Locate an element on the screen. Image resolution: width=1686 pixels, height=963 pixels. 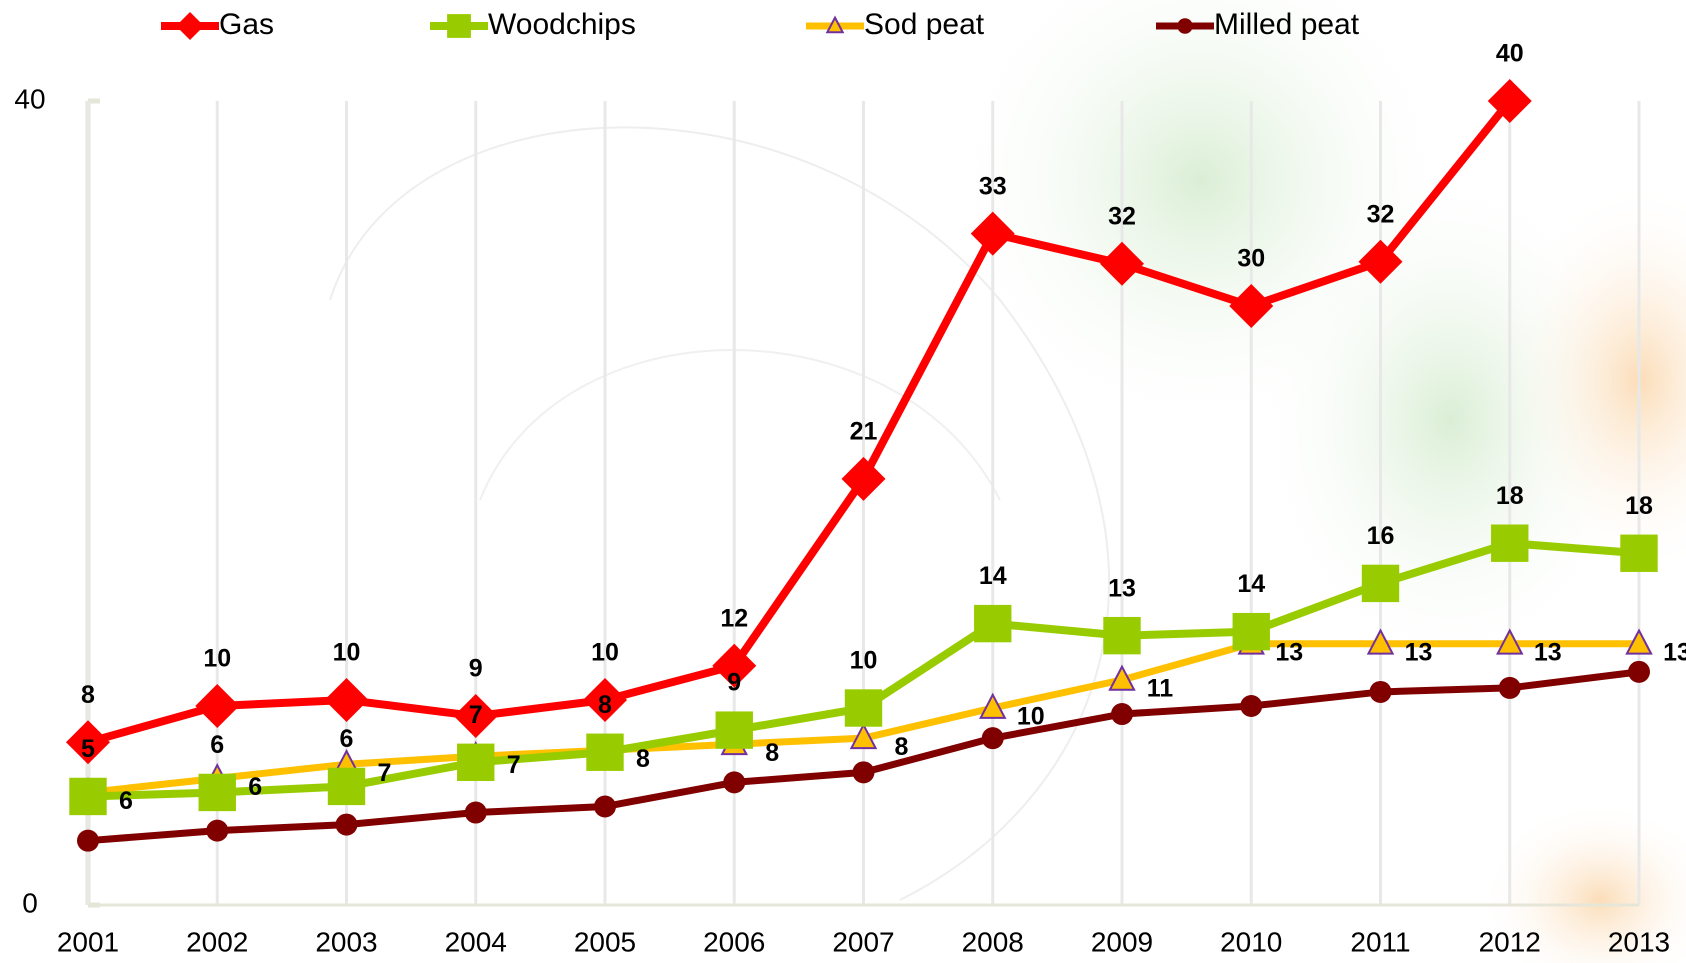
x-tick-label: 2010 is located at coordinates (1251, 941).